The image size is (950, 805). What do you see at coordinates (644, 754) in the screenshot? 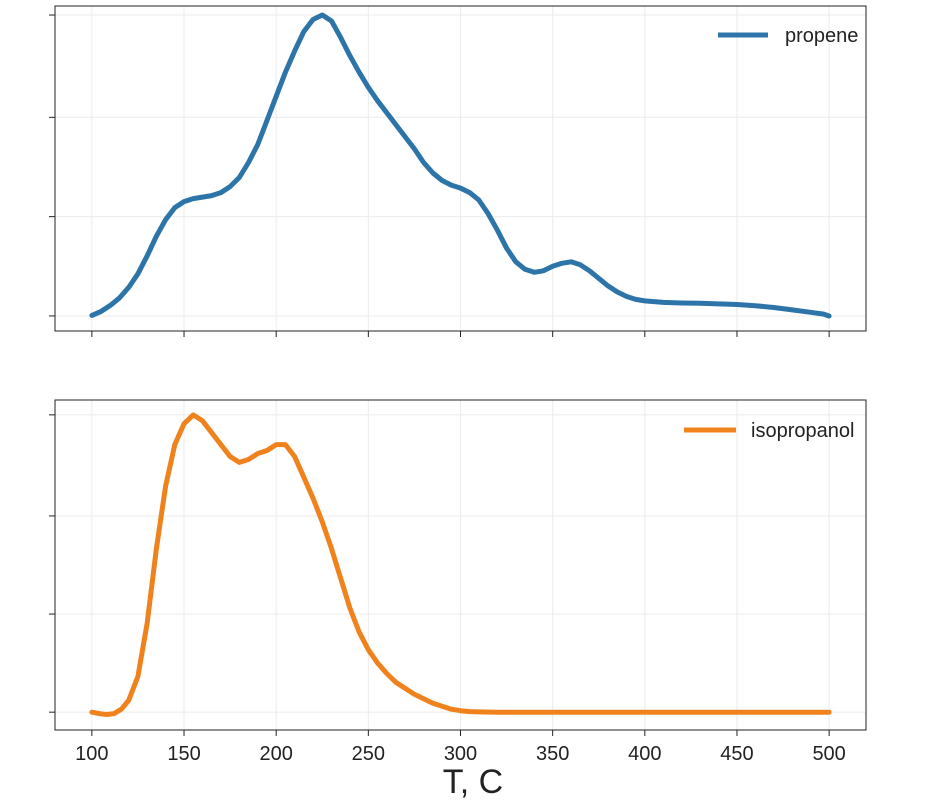
I see `x-tick-label: 400` at bounding box center [644, 754].